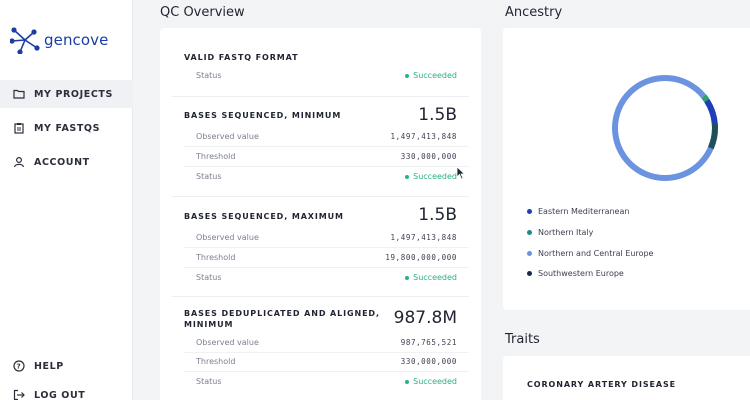 This screenshot has height=400, width=750. I want to click on sidebar-item-my-projects: MY PROJECTS, so click(66, 94).